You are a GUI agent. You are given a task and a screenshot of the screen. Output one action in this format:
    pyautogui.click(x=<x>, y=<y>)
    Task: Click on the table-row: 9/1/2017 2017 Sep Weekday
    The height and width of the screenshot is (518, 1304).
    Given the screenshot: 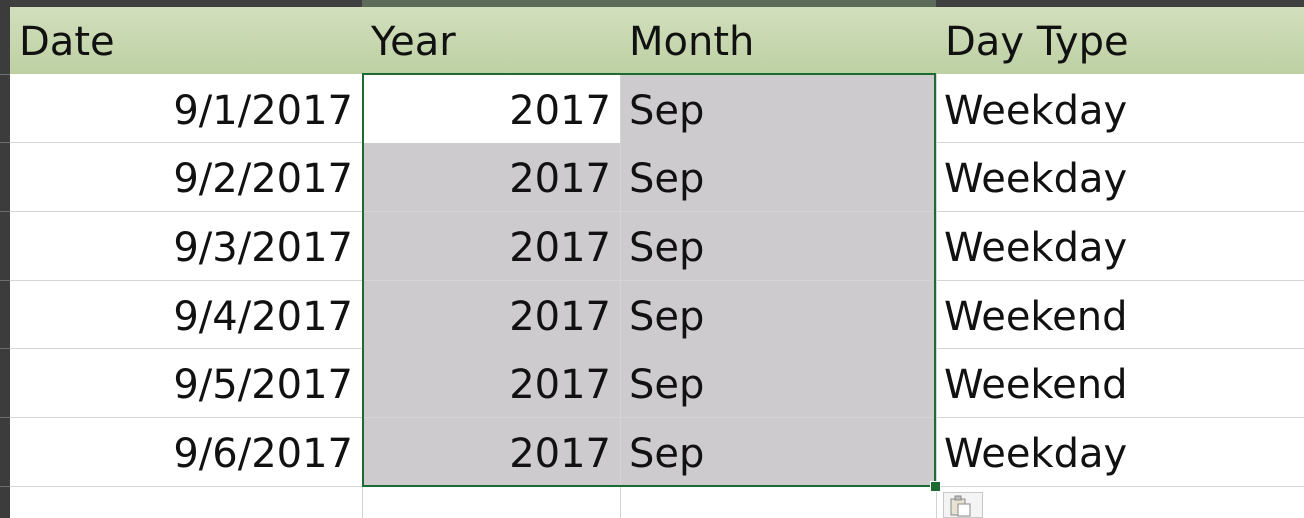 What is the action you would take?
    pyautogui.click(x=657, y=109)
    